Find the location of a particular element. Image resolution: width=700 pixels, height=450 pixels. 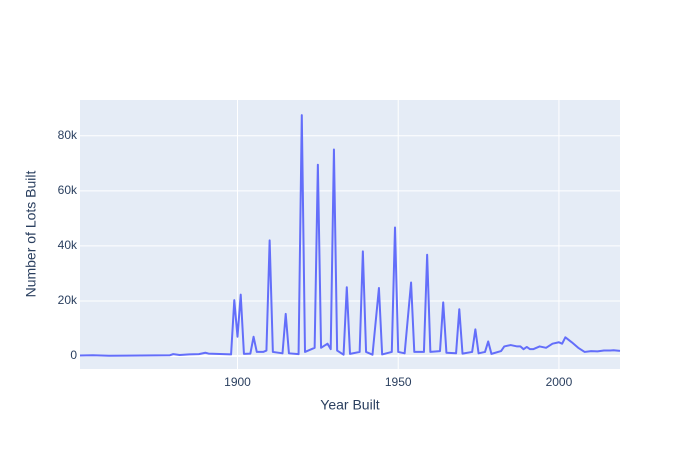

y-tick-label: 40k is located at coordinates (68, 245).